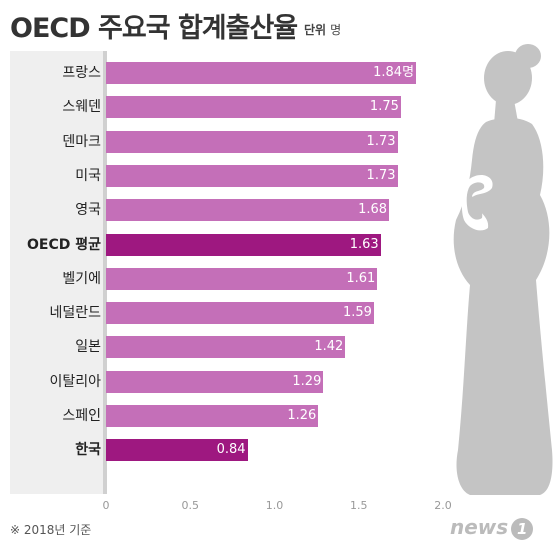 The width and height of the screenshot is (560, 559). What do you see at coordinates (81, 73) in the screenshot?
I see `category-label: 프랑스` at bounding box center [81, 73].